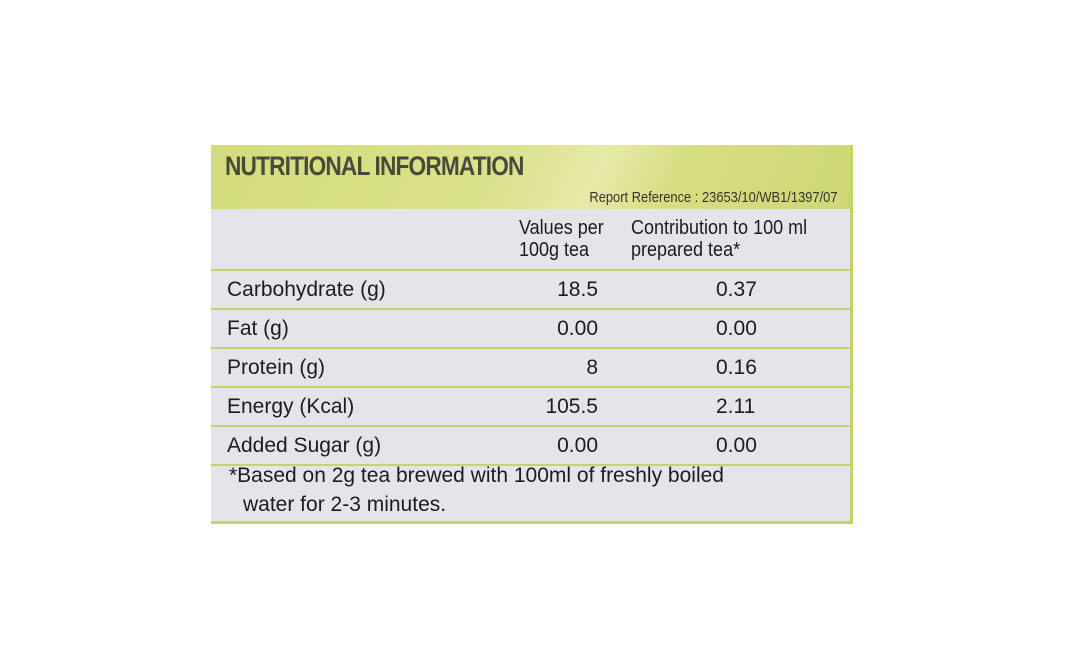  What do you see at coordinates (554, 250) in the screenshot?
I see `values-header-line2: 100g tea` at bounding box center [554, 250].